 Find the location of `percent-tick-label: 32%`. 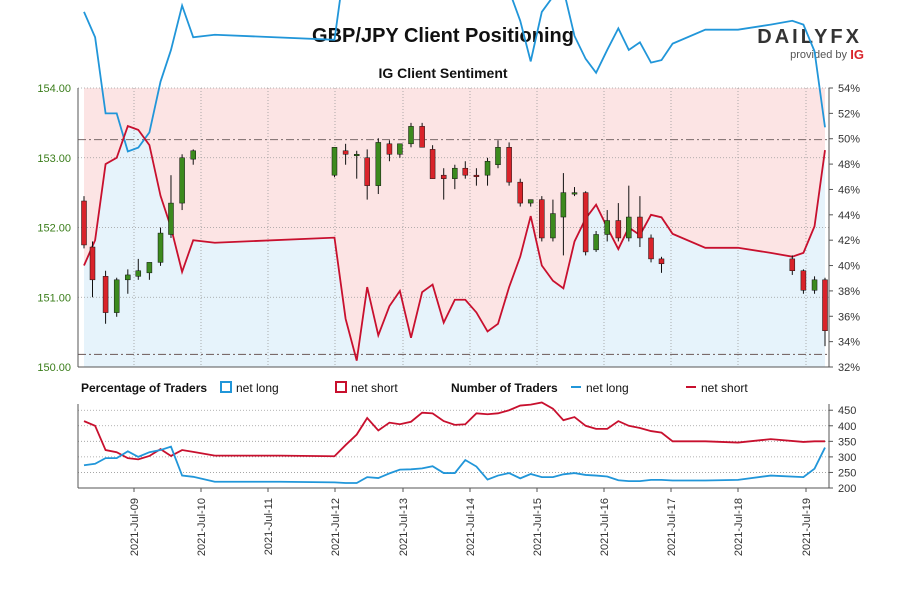

percent-tick-label: 32% is located at coordinates (849, 368).